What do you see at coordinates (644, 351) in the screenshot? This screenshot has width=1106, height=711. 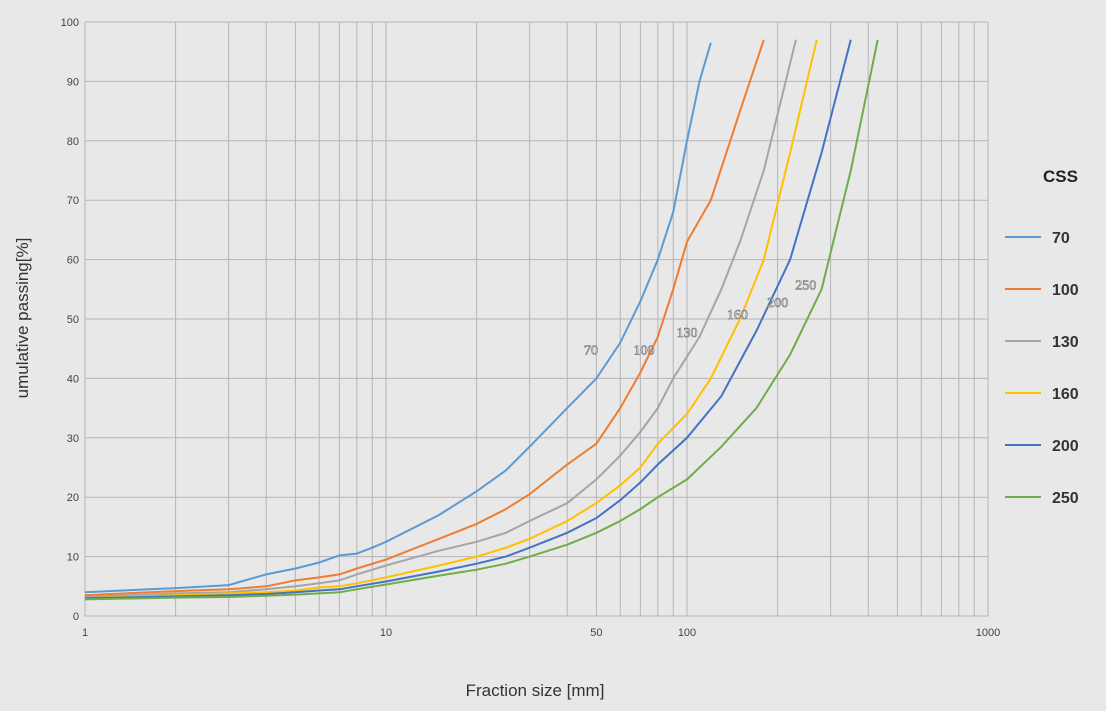 I see `curve-label-100: 100` at bounding box center [644, 351].